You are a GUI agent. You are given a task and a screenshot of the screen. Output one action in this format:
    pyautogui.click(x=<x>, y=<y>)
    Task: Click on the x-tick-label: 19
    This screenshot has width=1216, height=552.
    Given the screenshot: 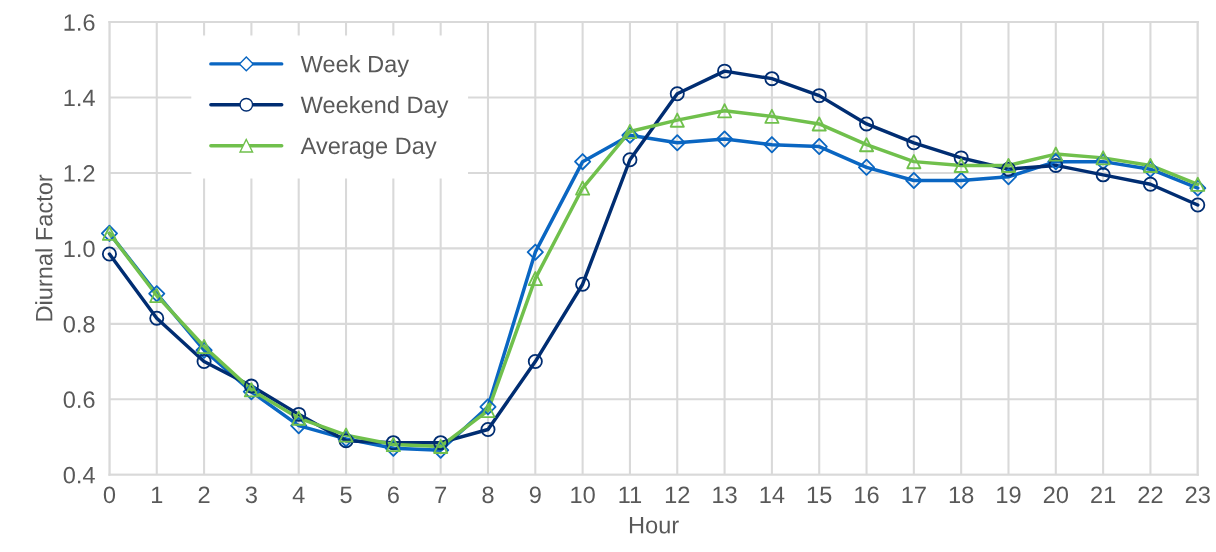 What is the action you would take?
    pyautogui.click(x=1009, y=495)
    